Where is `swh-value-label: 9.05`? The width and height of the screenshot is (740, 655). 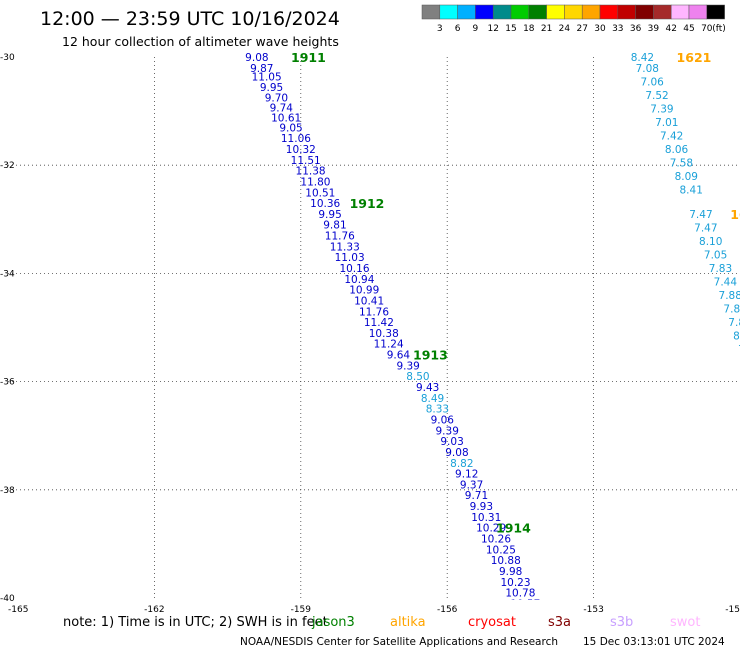
swh-value-label: 9.05 is located at coordinates (290, 128).